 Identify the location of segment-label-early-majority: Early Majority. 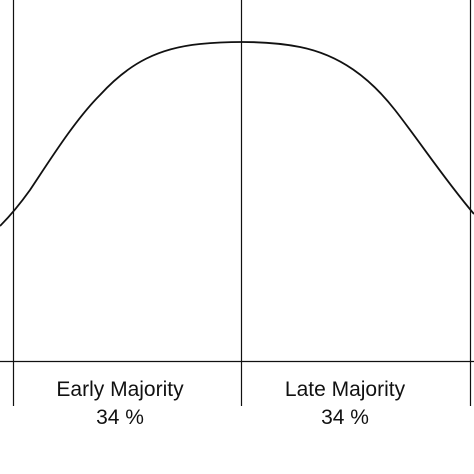
(120, 389).